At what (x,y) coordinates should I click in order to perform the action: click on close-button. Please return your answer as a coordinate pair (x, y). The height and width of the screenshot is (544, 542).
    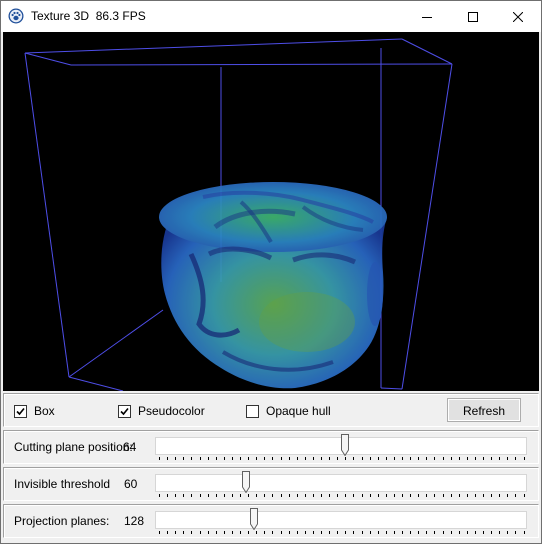
    Looking at the image, I should click on (518, 16).